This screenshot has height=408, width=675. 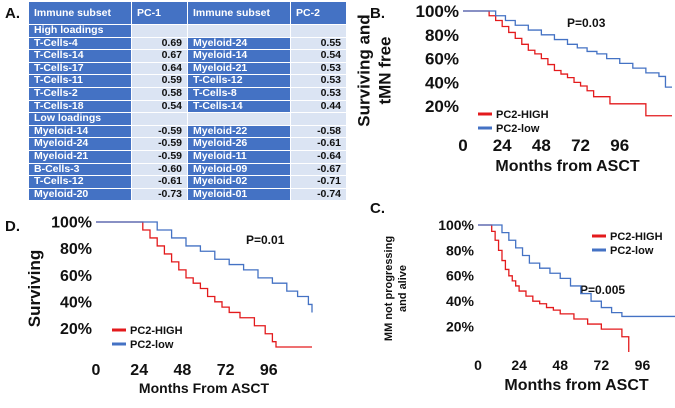 I want to click on chart-b-xtick-label: 0, so click(x=462, y=145).